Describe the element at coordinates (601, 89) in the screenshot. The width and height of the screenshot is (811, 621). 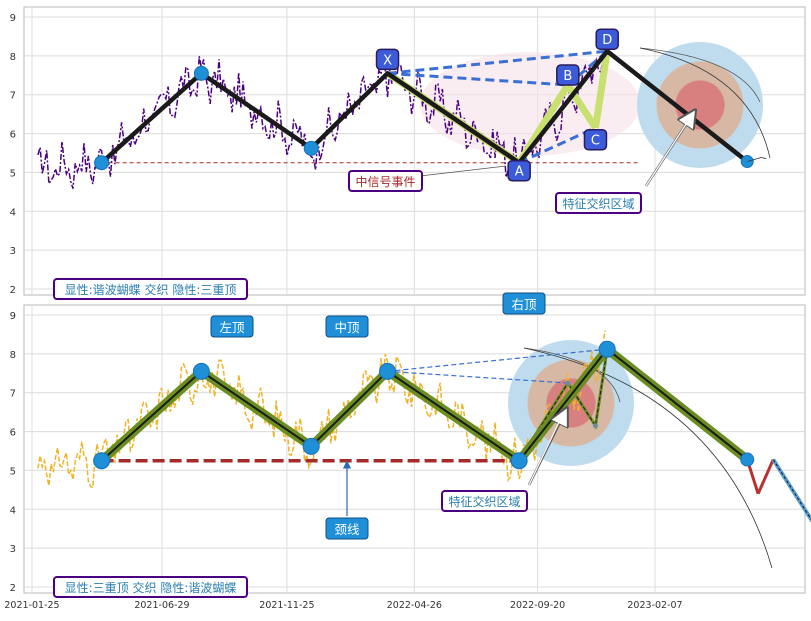
I see `harmonic-leg-CD` at that location.